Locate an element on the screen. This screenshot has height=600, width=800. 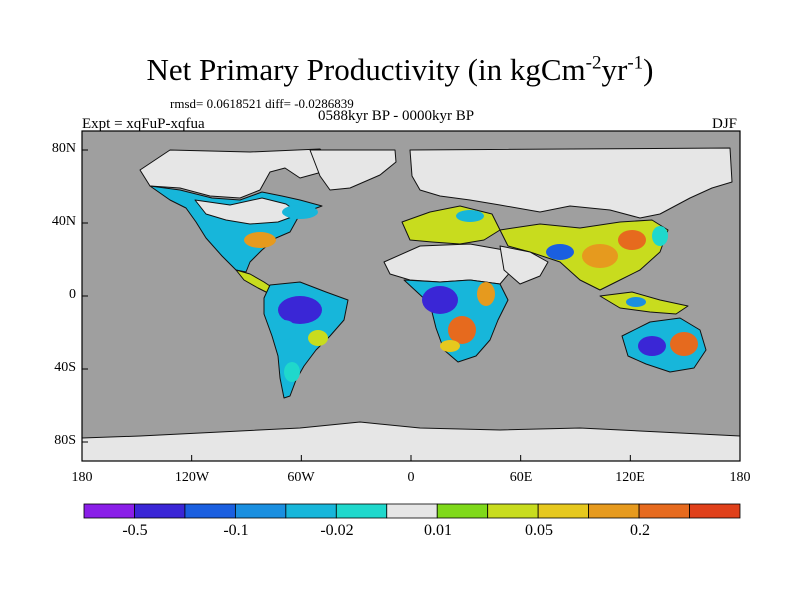
colorbar-label-1: -0.5 is located at coordinates (135, 530).